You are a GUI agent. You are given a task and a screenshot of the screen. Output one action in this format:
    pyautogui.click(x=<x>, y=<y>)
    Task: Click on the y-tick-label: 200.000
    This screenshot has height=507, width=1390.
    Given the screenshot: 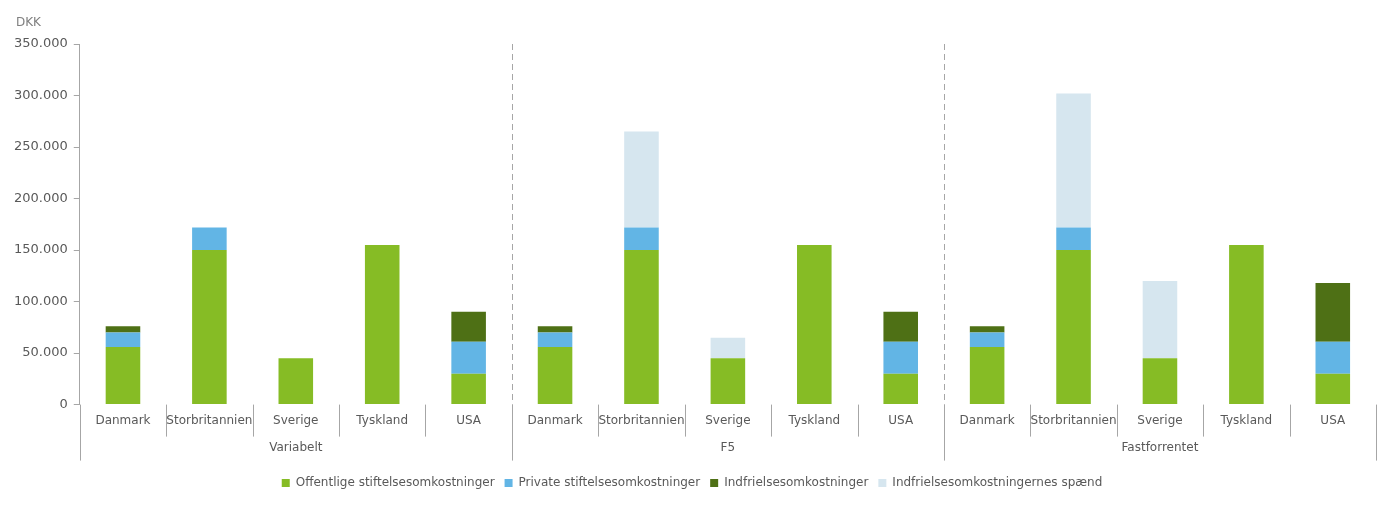 What is the action you would take?
    pyautogui.click(x=40, y=197)
    